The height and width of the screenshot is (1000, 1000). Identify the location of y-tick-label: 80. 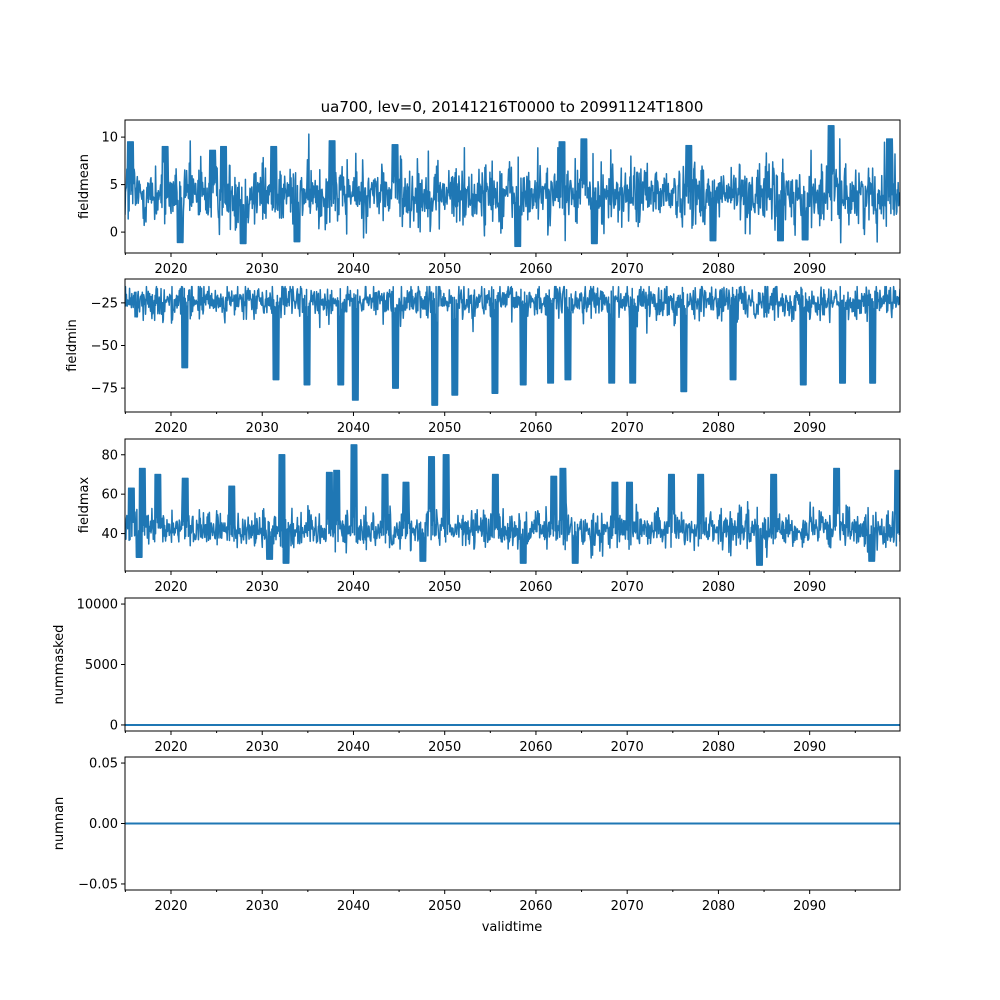
(109, 455).